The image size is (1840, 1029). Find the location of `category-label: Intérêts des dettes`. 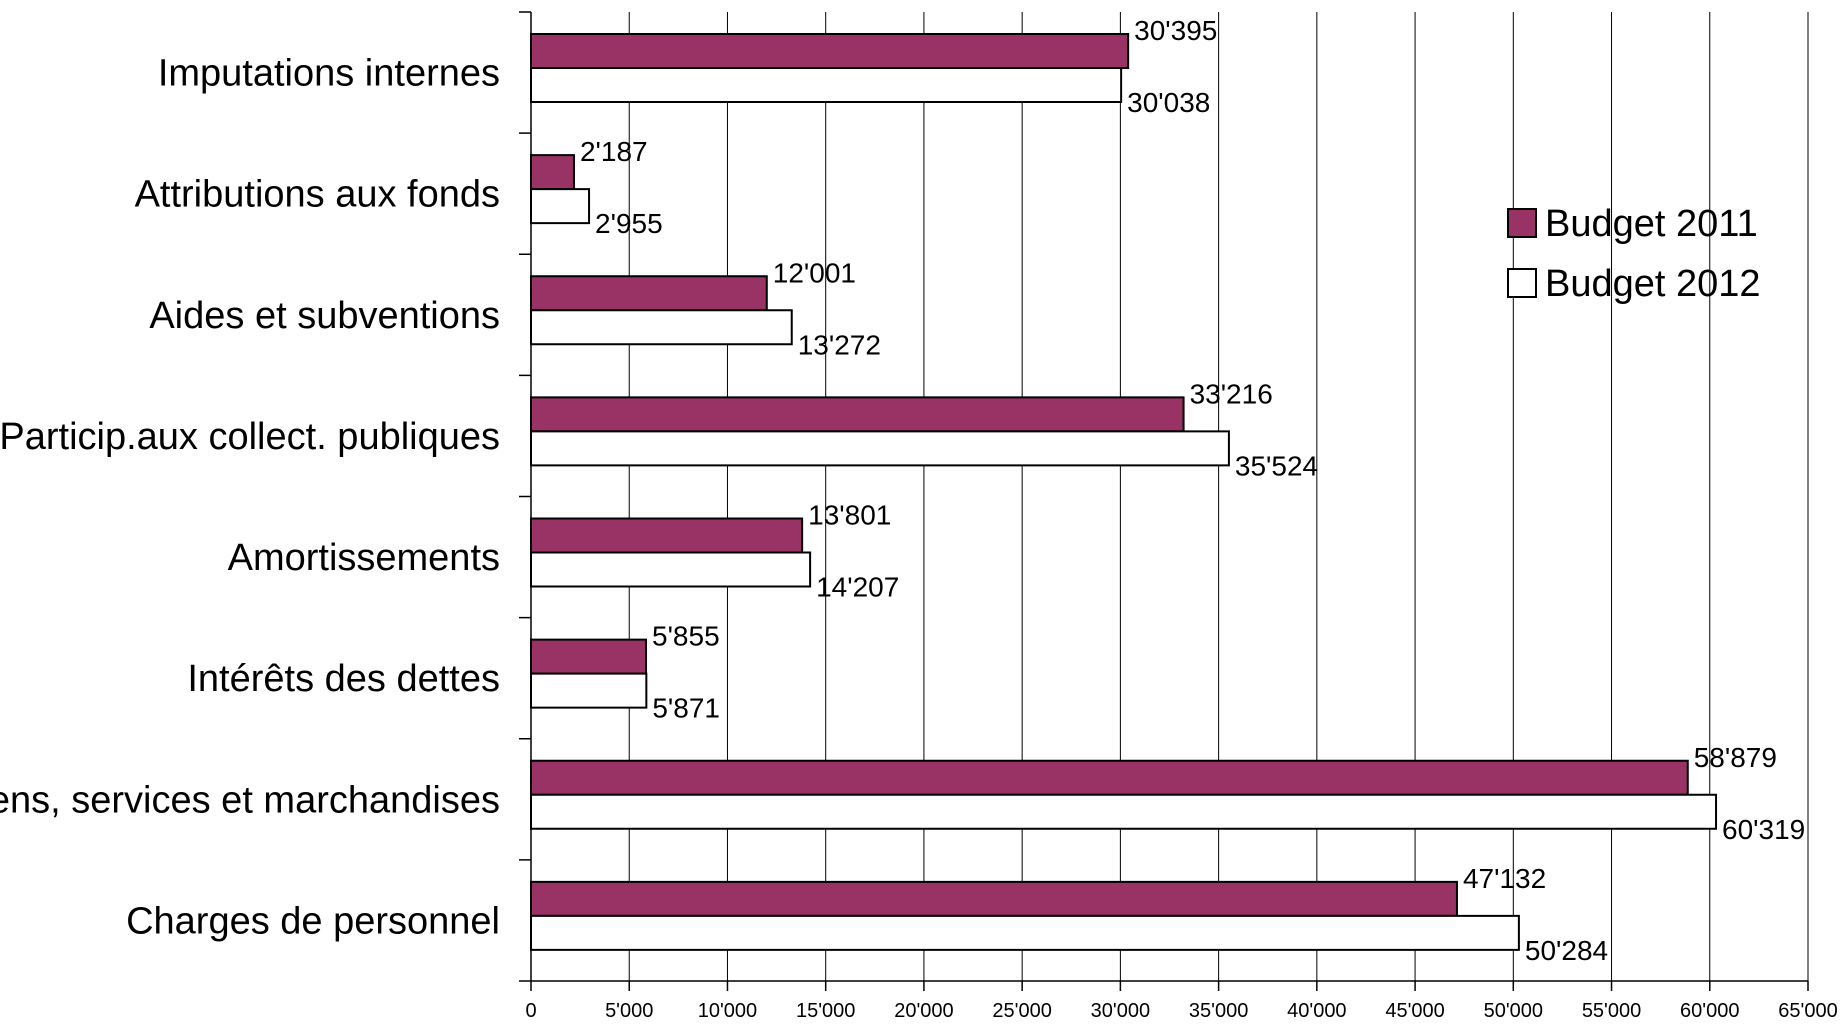

category-label: Intérêts des dettes is located at coordinates (343, 679).